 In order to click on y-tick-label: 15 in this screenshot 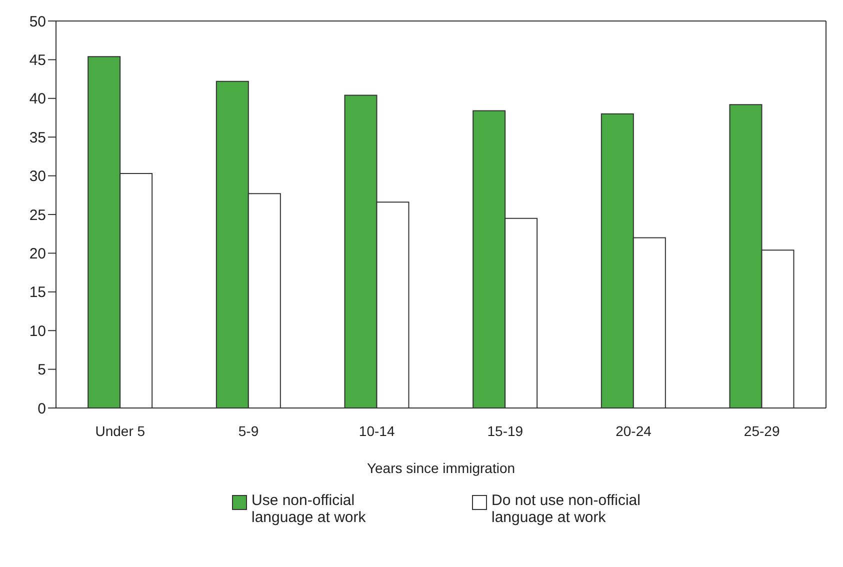, I will do `click(37, 293)`.